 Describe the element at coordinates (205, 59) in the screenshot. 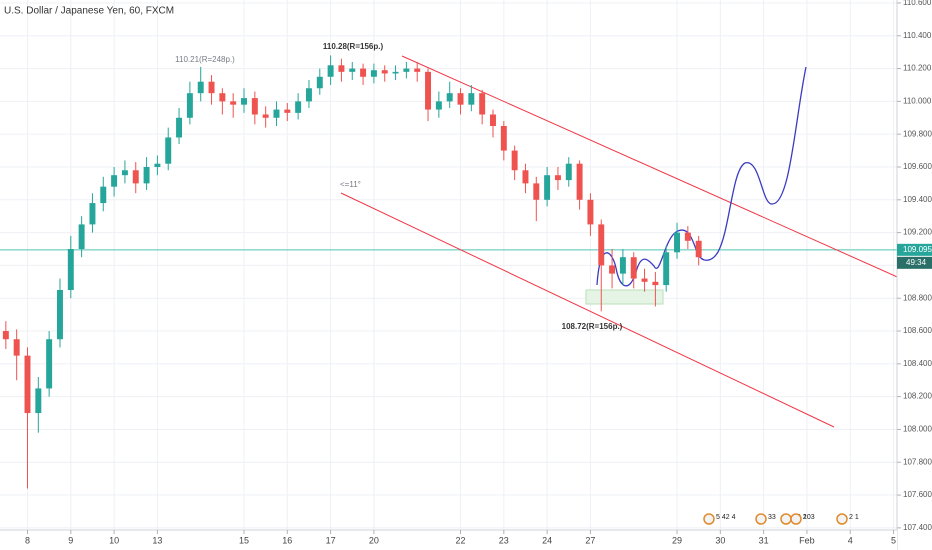

I see `annotation: 110.21(R=248p.)` at that location.